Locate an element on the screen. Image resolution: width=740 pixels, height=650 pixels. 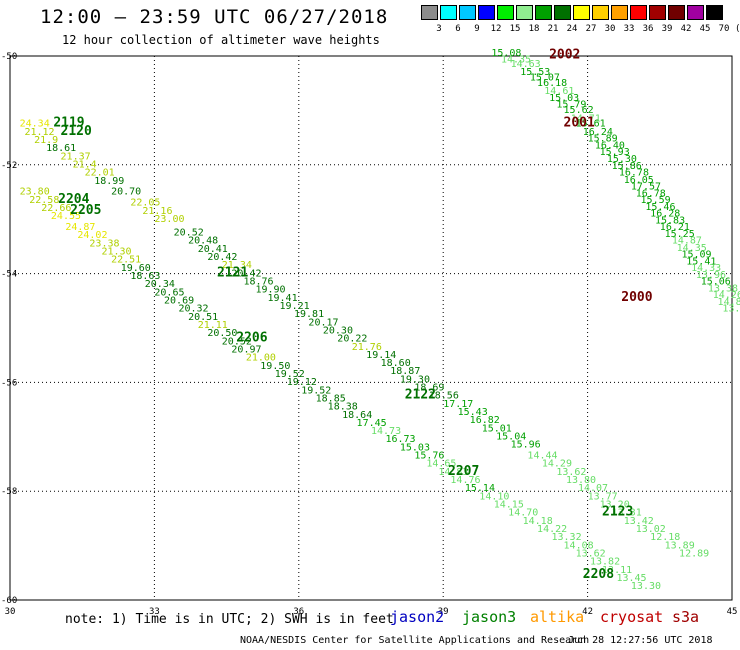
wave-height-value: 16.82 is located at coordinates (485, 420).